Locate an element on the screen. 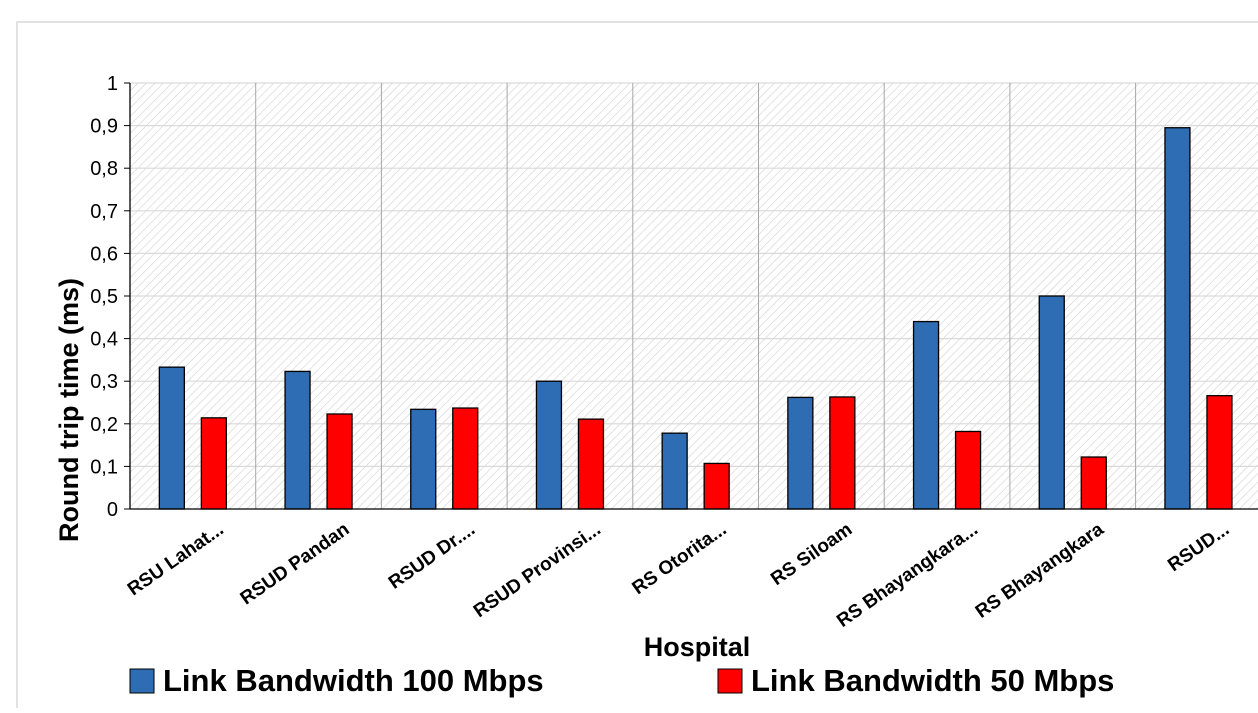 The width and height of the screenshot is (1258, 713). legend-label-50mbps: Link Bandwidth 50 Mbps is located at coordinates (932, 680).